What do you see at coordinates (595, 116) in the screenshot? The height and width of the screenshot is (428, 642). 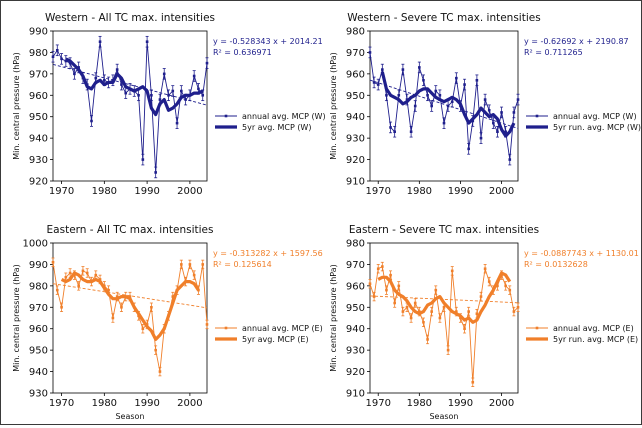 I see `legend-label-annual: annual avg. MCP (W)` at bounding box center [595, 116].